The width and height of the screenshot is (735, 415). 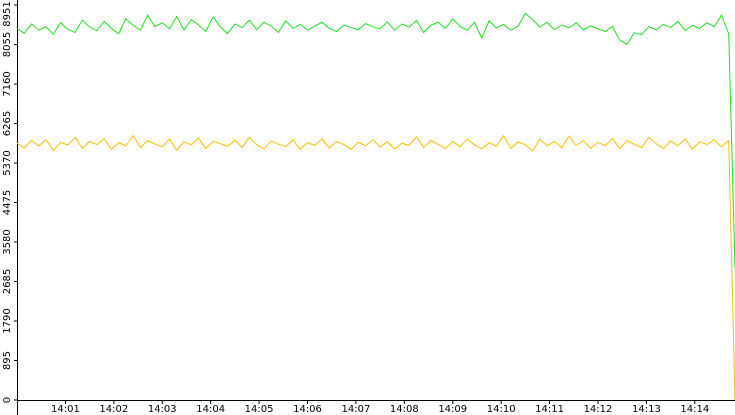 What do you see at coordinates (646, 409) in the screenshot?
I see `x-tick-label: 14:13` at bounding box center [646, 409].